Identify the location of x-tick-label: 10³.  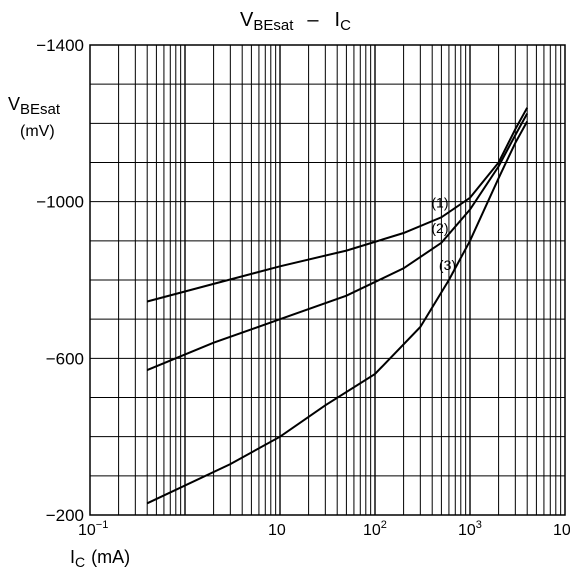
(470, 529).